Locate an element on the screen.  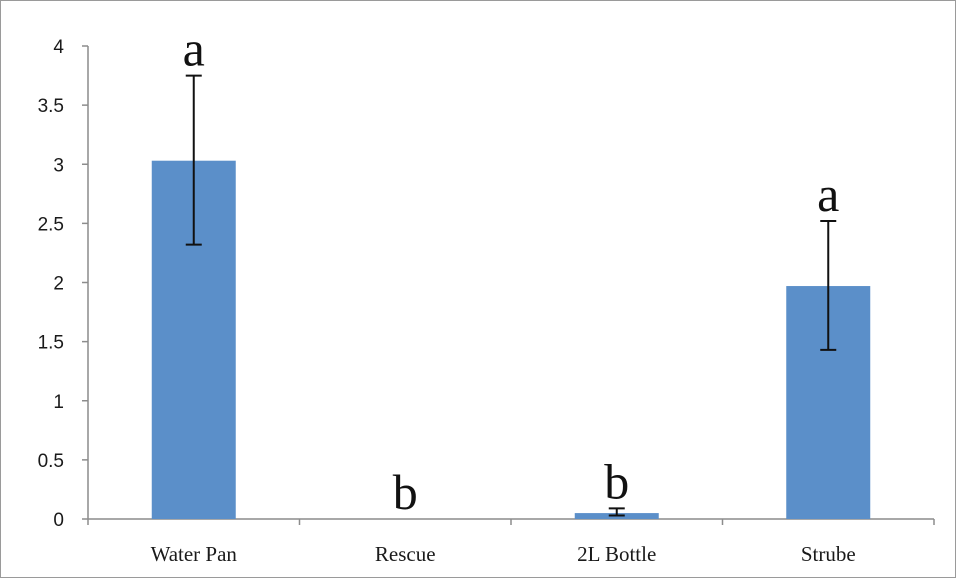
y-tick-label: 3.5 is located at coordinates (51, 106).